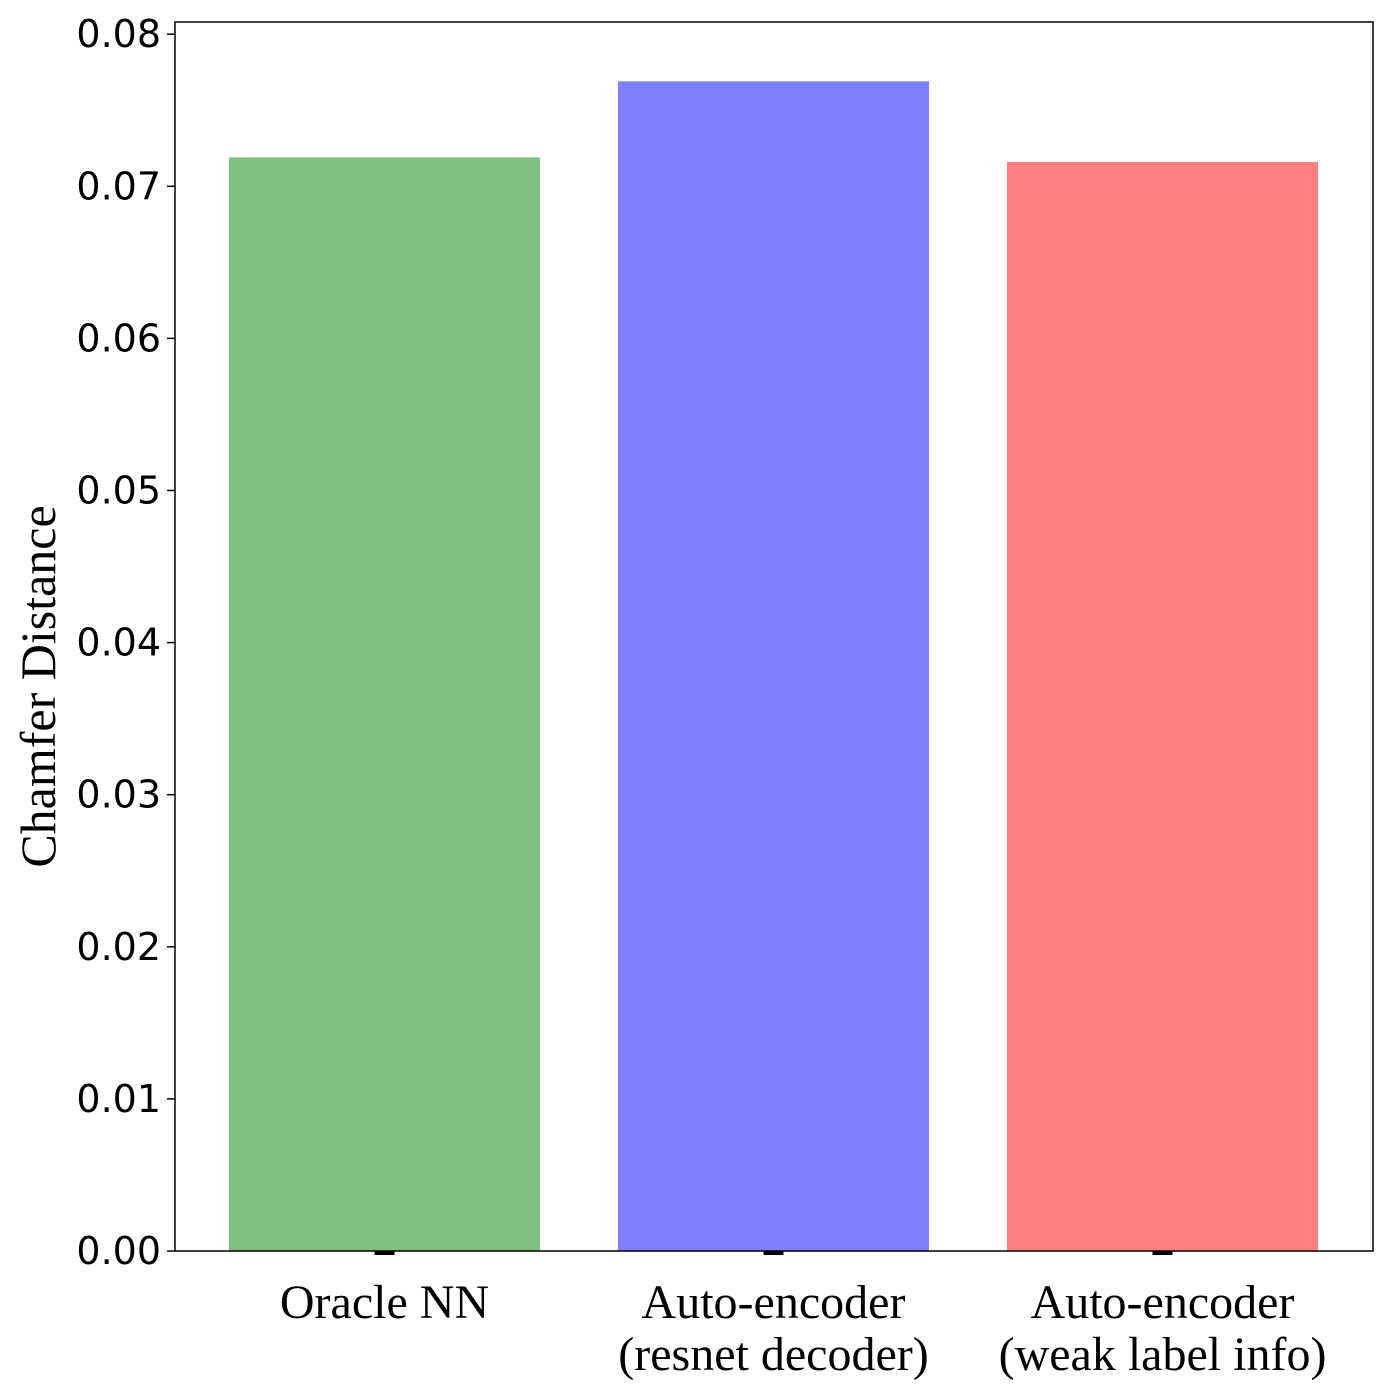  Describe the element at coordinates (38, 686) in the screenshot. I see `y-axis-title: Chamfer Distance` at that location.